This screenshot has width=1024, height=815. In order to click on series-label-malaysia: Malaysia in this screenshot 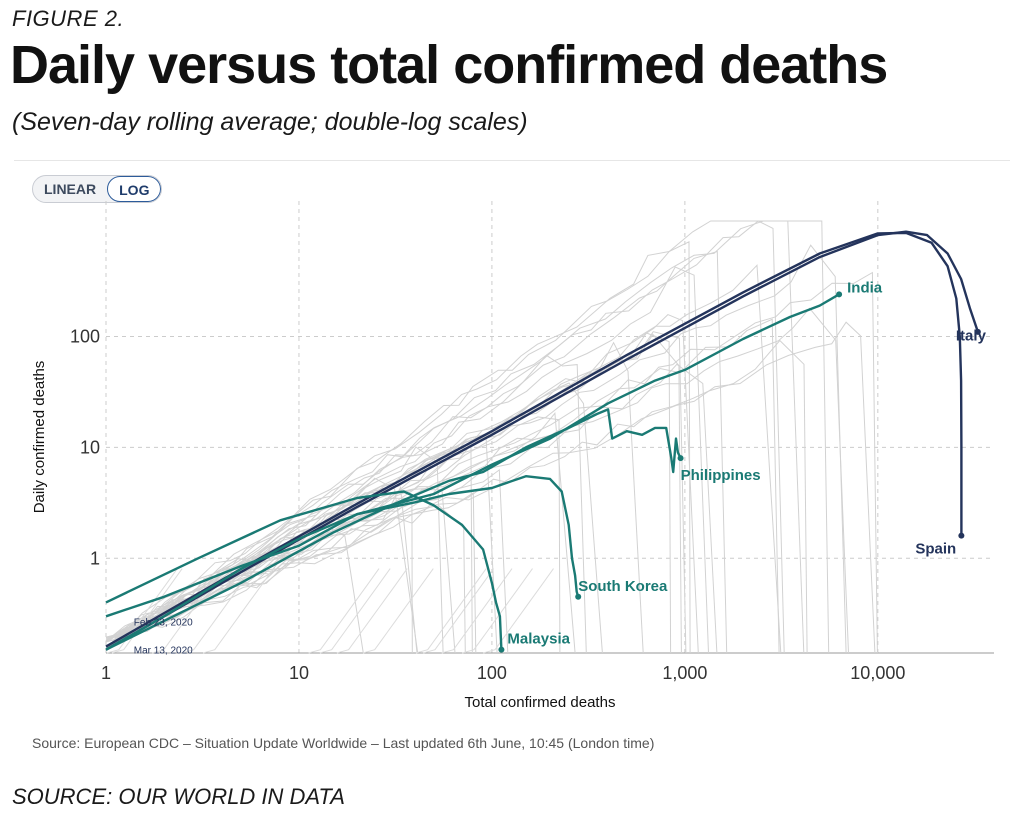, I will do `click(538, 639)`.